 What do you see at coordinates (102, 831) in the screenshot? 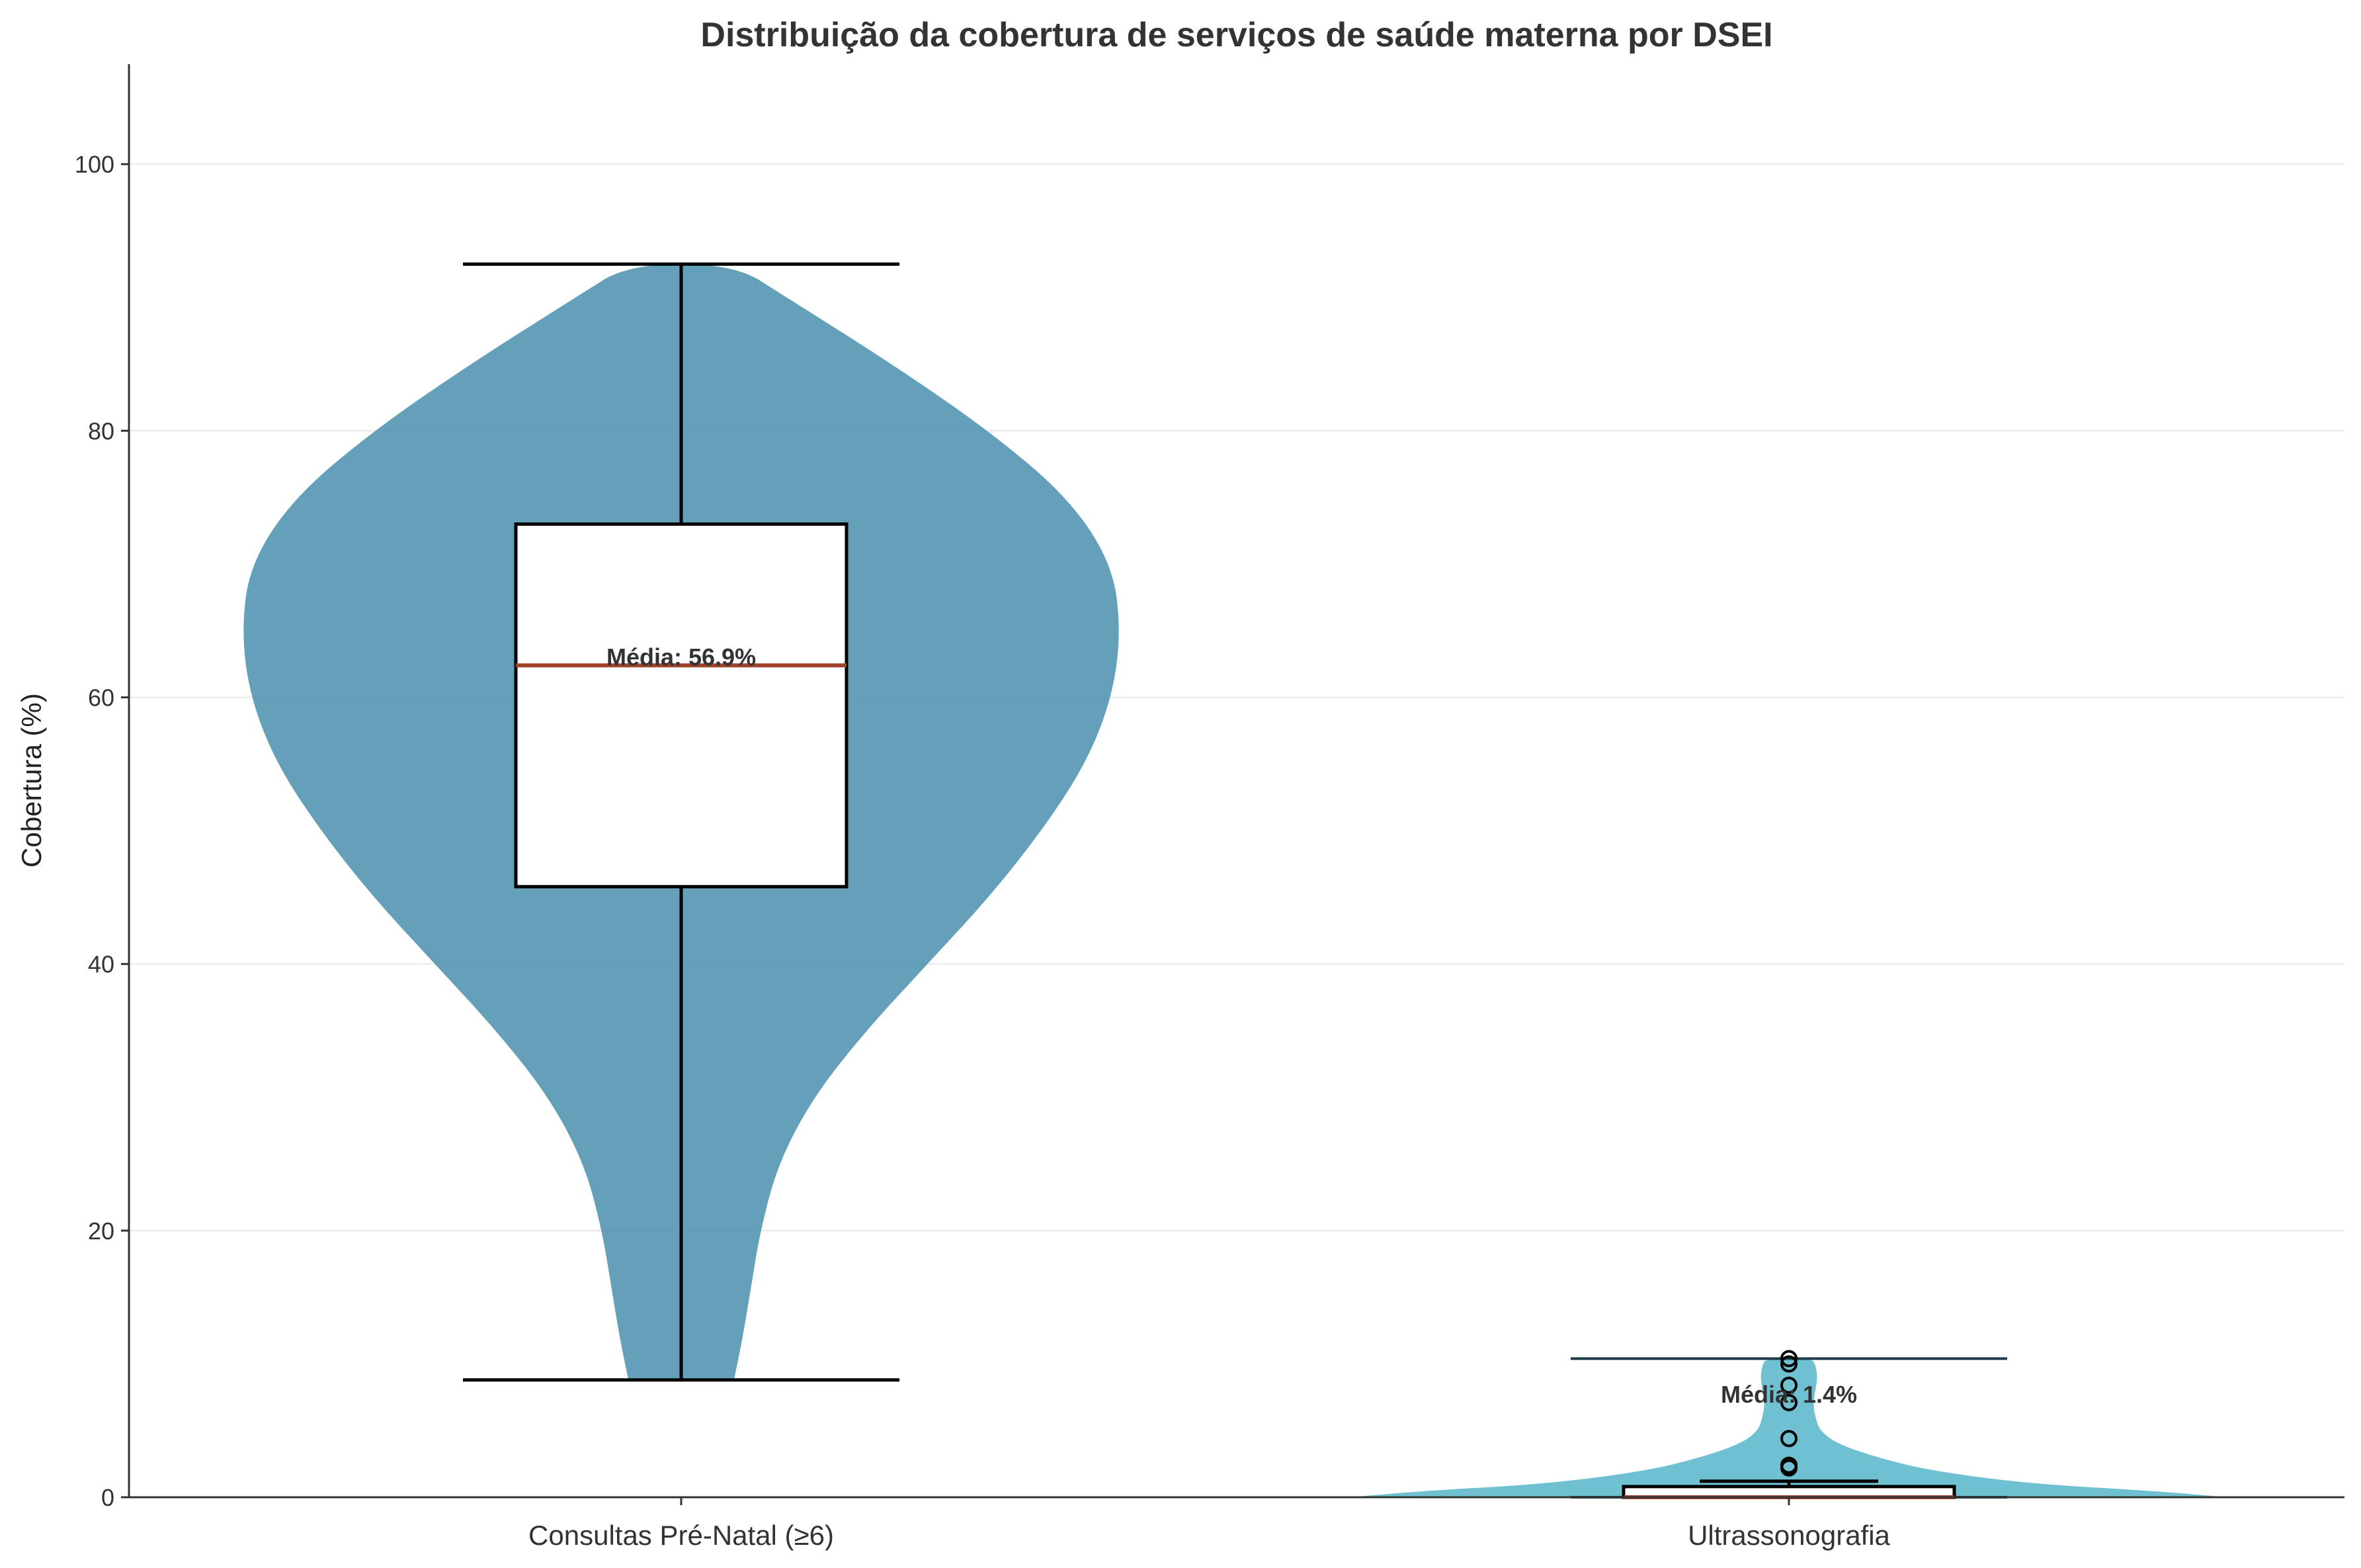
I see `y-ticks: 0 20 40 60 80 100` at bounding box center [102, 831].